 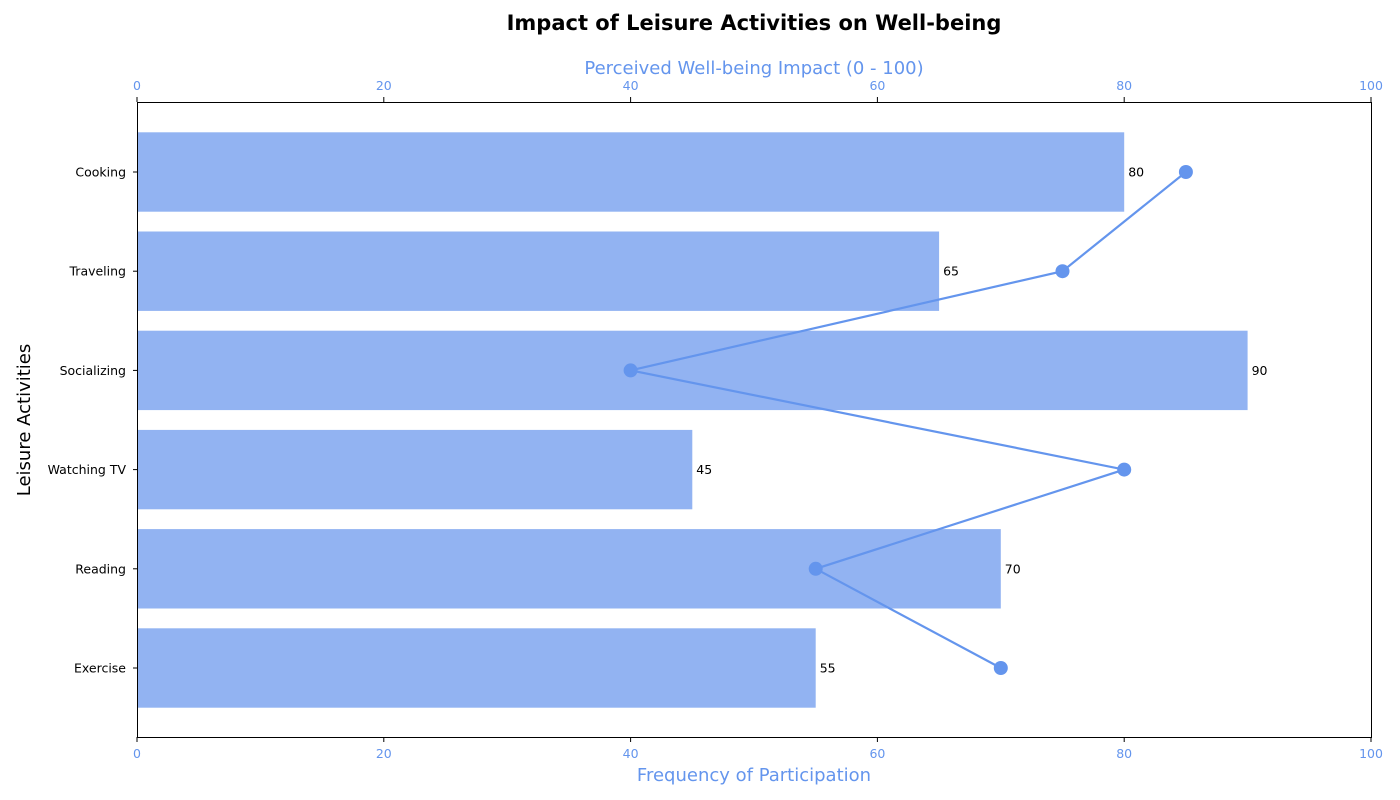 What do you see at coordinates (1013, 568) in the screenshot?
I see `bar-value-label: 70` at bounding box center [1013, 568].